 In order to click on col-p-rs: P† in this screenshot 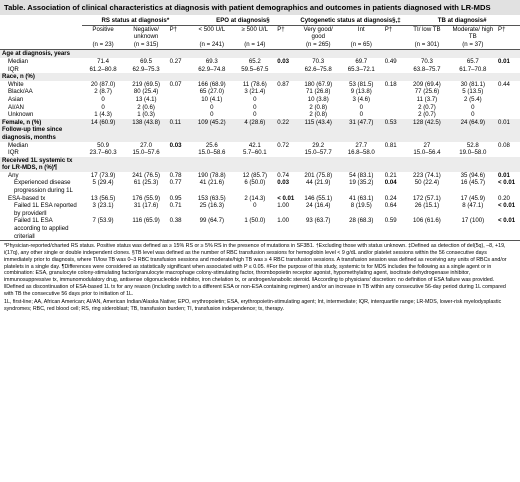, I will do `click(173, 29)`.